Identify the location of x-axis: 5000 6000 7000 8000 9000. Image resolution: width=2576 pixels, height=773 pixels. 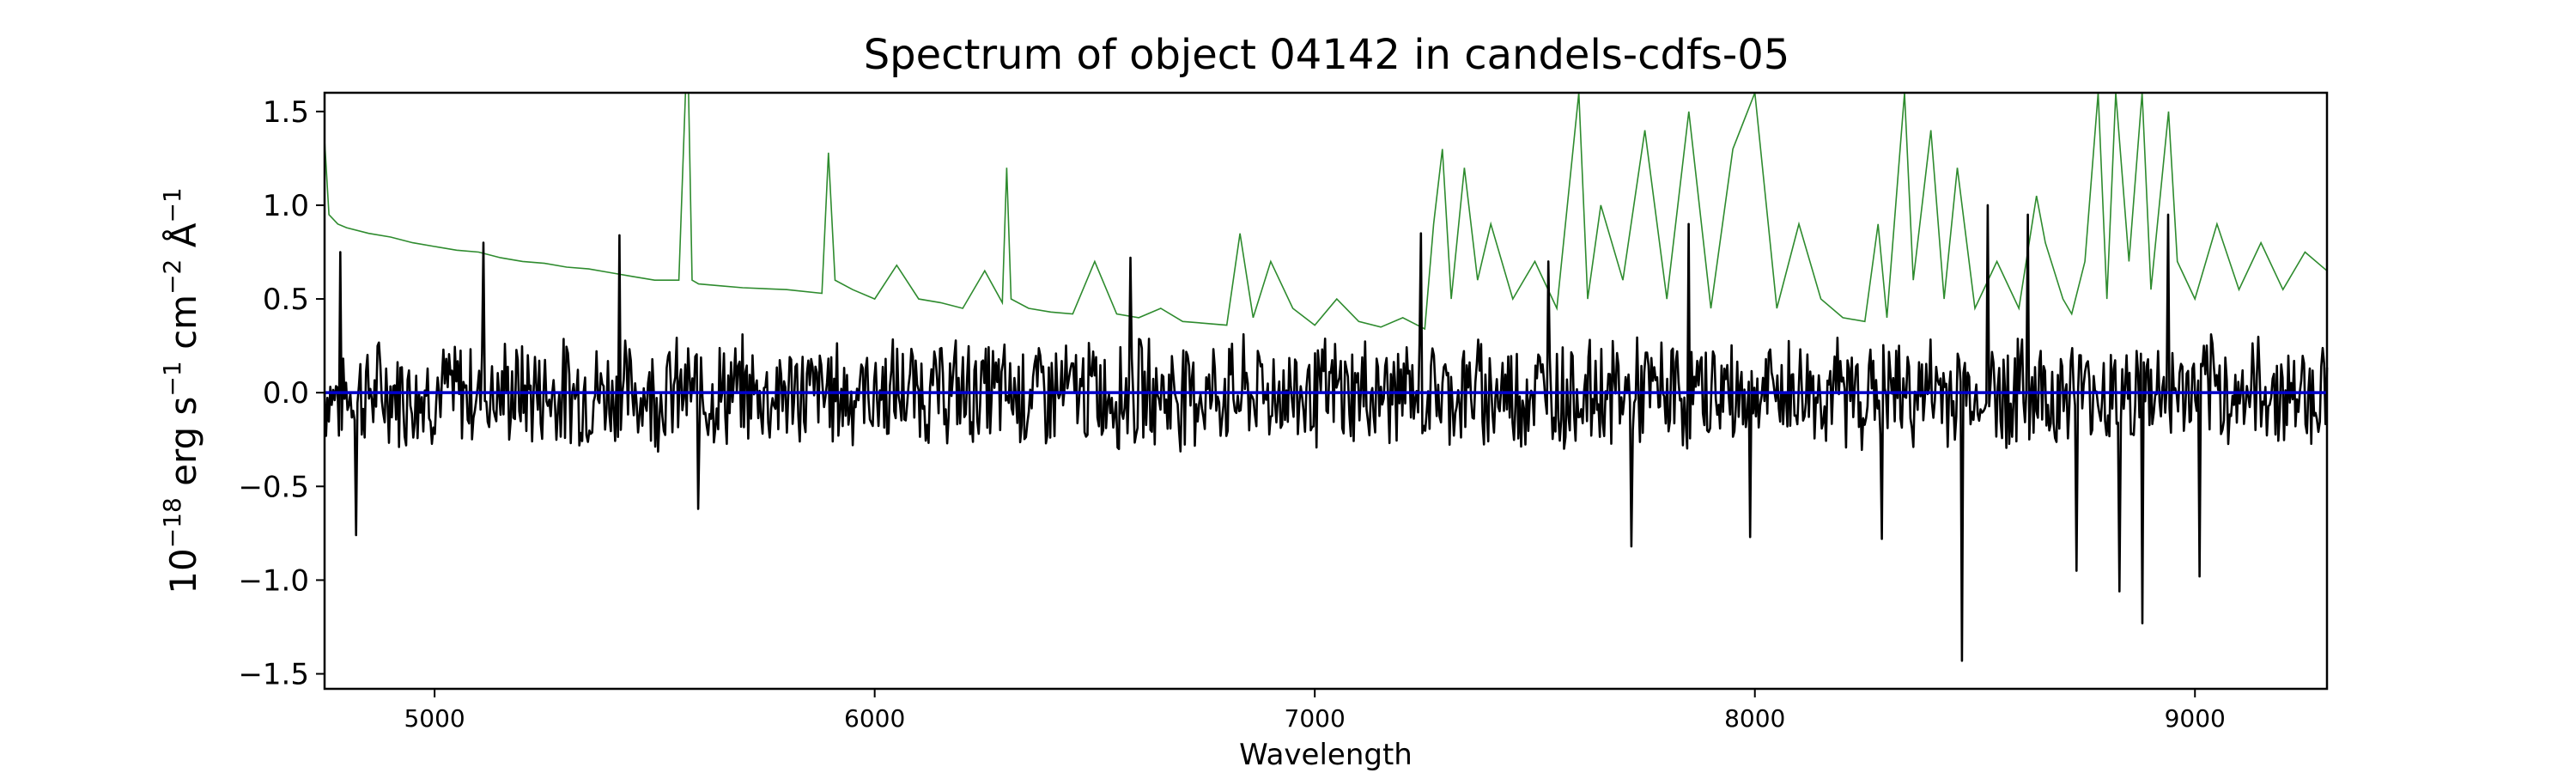
(1315, 711).